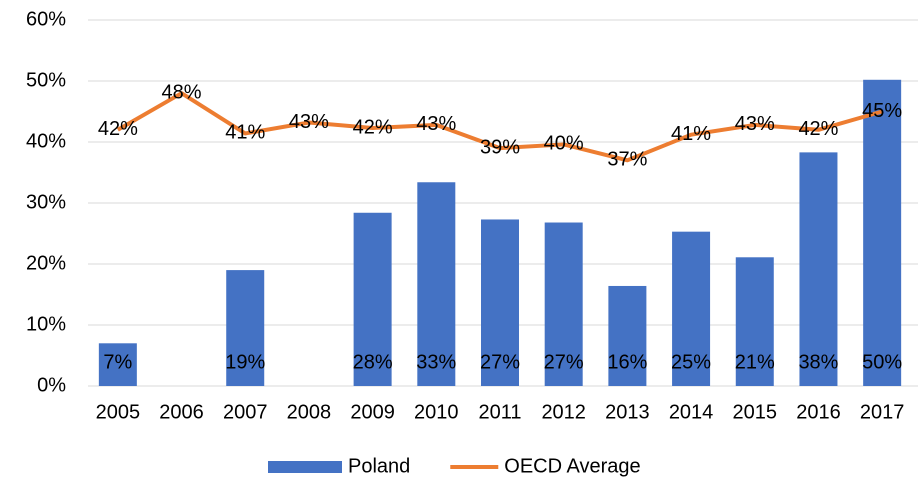  Describe the element at coordinates (373, 362) in the screenshot. I see `data-label: 28%` at that location.